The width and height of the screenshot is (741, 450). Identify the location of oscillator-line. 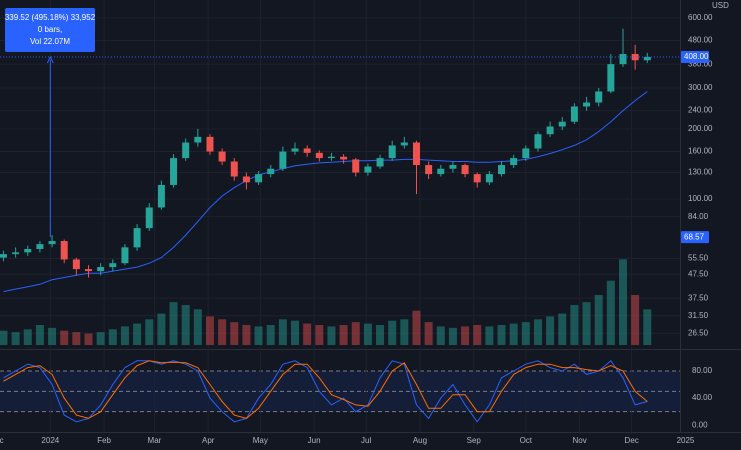
(325, 389).